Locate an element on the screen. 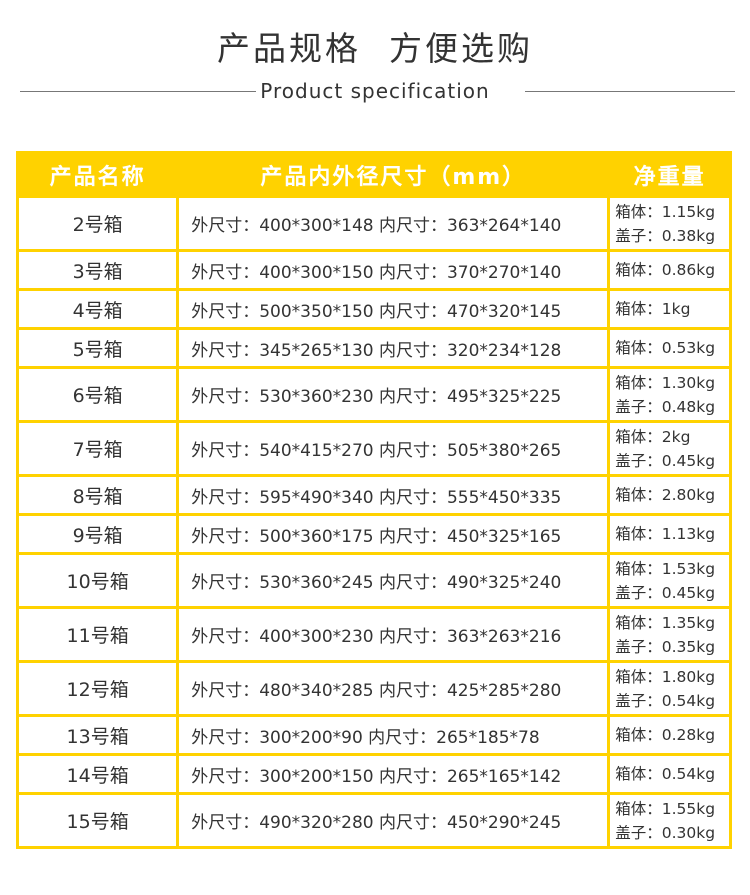 This screenshot has width=750, height=895. weight-line: 盖子：0.48kg is located at coordinates (665, 406).